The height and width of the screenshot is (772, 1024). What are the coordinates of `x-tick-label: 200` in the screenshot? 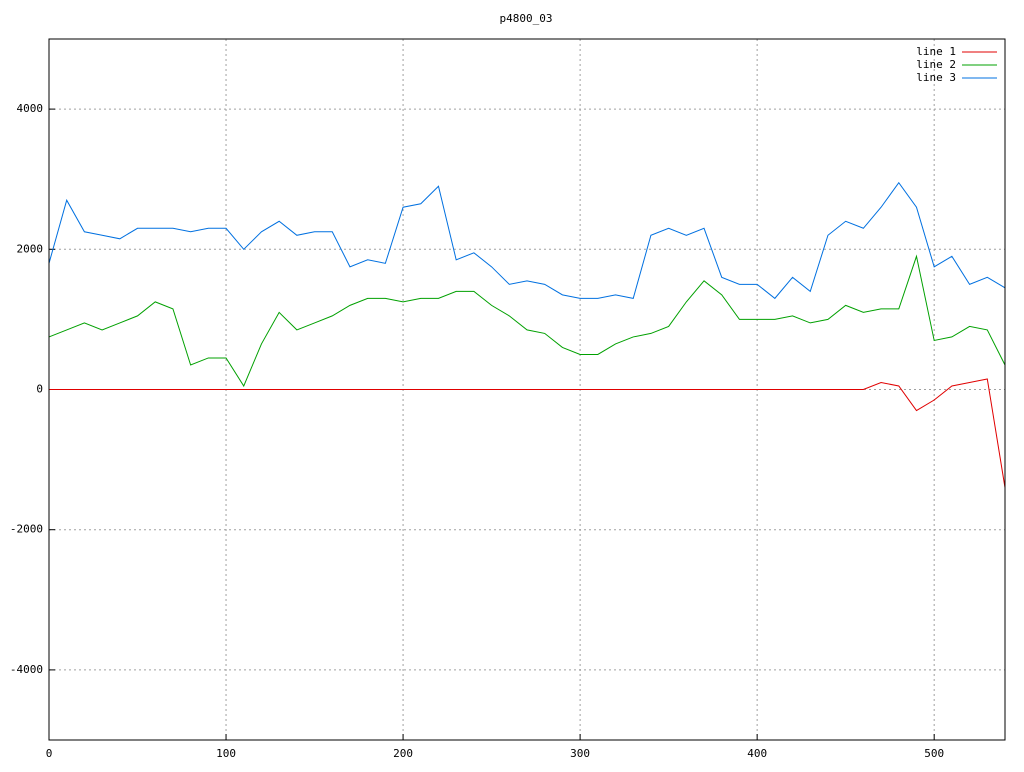 It's located at (403, 753).